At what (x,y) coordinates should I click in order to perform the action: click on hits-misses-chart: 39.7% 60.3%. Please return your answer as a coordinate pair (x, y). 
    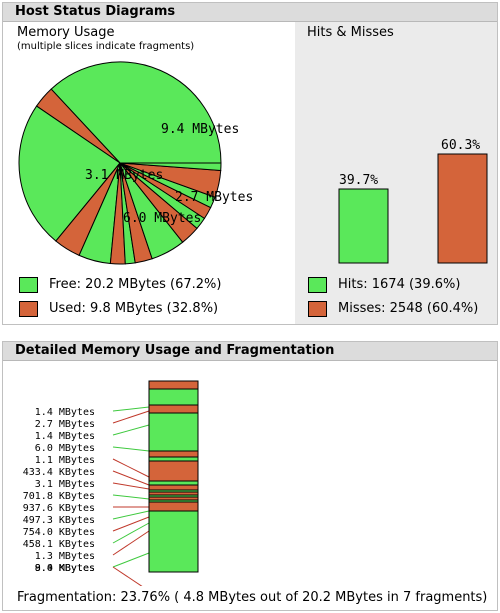
    Looking at the image, I should click on (413, 201).